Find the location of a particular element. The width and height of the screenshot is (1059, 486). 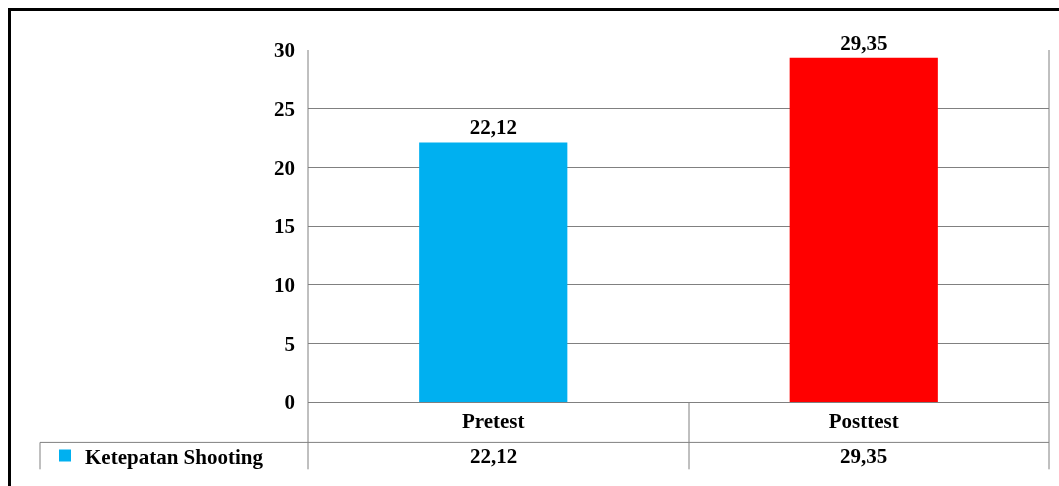

x-tick-label: Pretest is located at coordinates (493, 421).